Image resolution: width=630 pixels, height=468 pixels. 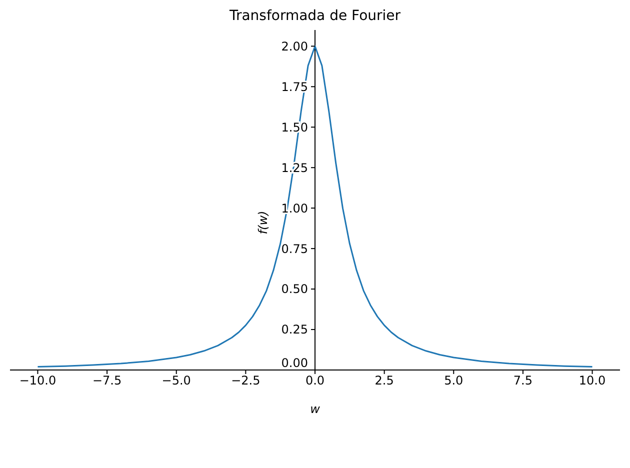 I want to click on y-tick-label: 0.50, so click(x=294, y=289).